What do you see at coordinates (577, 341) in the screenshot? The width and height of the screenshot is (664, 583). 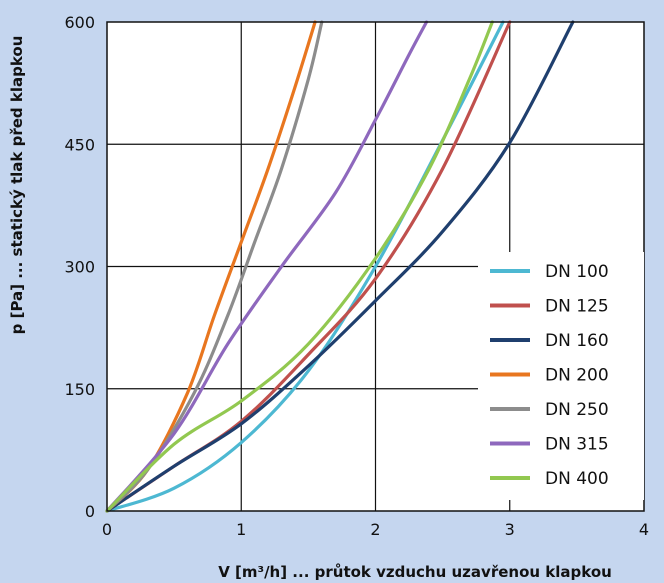 I see `legend-label-dn-160: DN 160` at bounding box center [577, 341].